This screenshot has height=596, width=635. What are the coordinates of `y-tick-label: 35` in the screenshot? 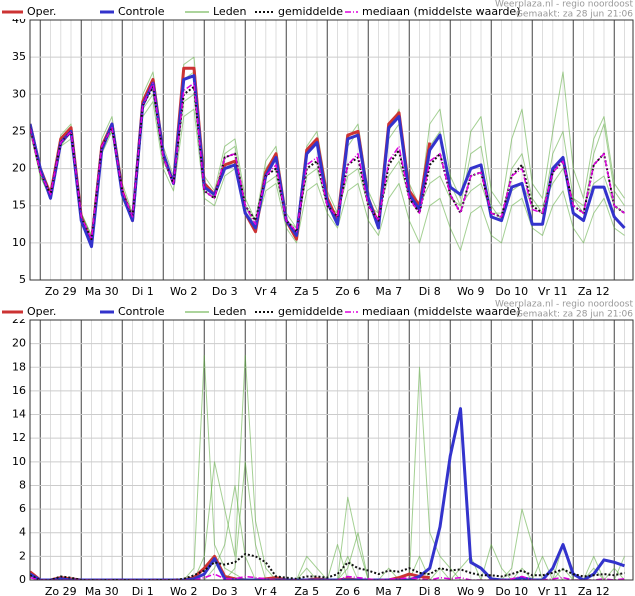 It's located at (19, 56).